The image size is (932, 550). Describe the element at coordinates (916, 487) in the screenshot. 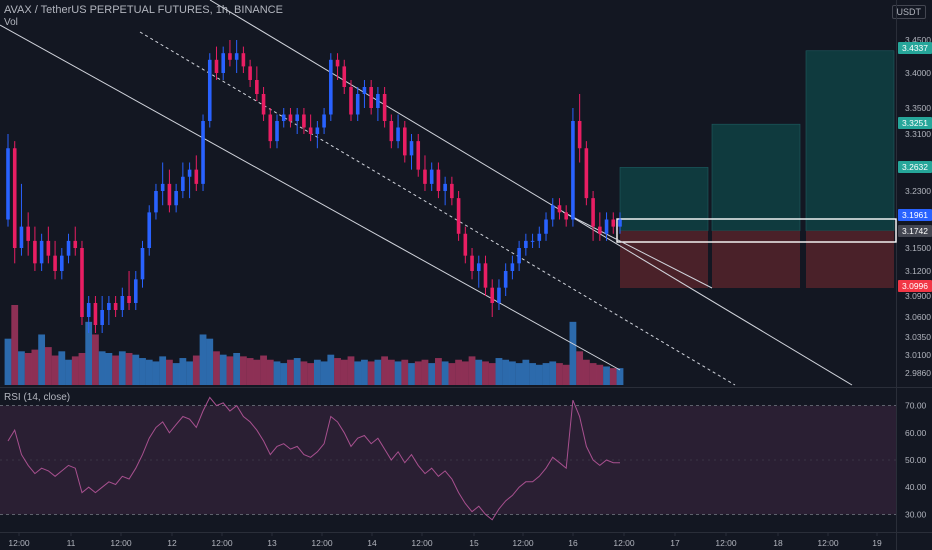

I see `rsi-tick-label: 40.00` at that location.